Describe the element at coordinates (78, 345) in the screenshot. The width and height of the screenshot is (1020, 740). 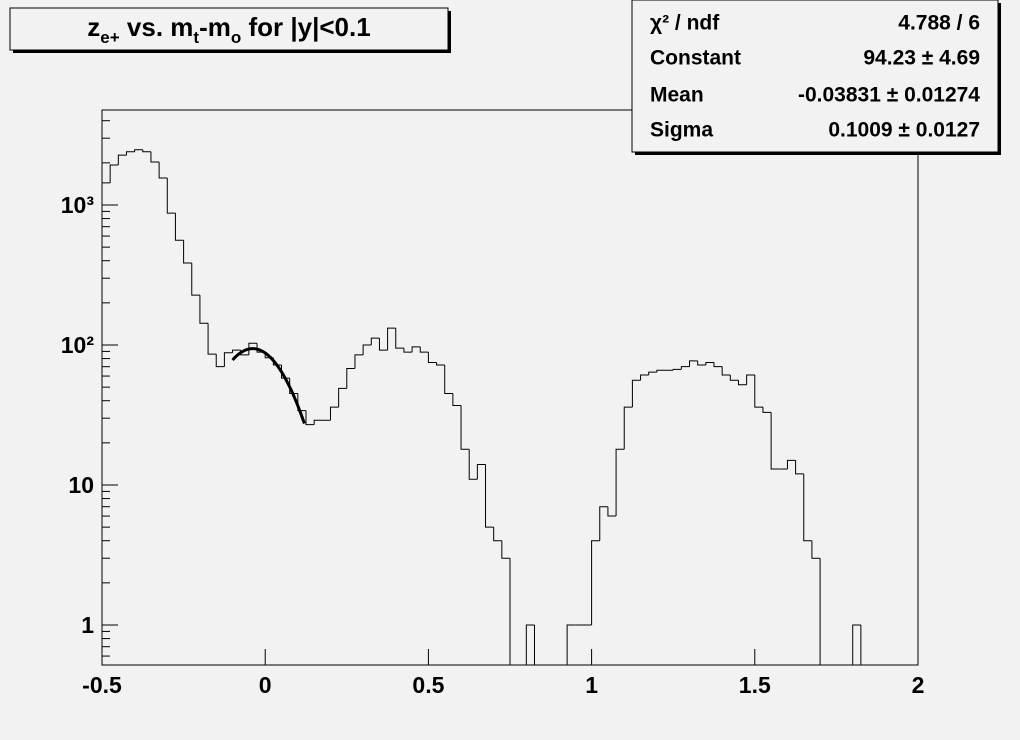
I see `y-tick-label: 10²` at that location.